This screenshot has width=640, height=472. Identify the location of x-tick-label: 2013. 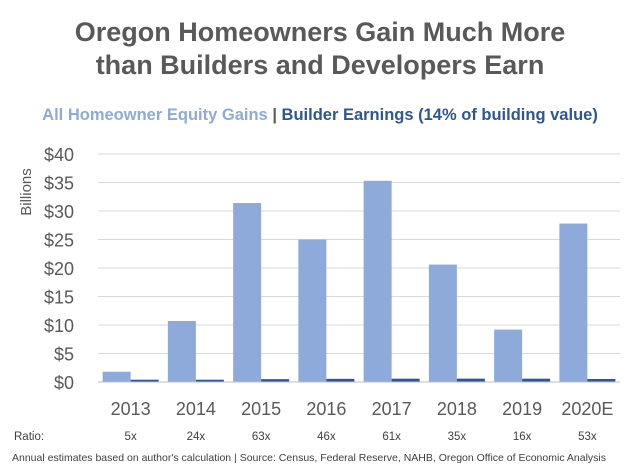
(131, 409).